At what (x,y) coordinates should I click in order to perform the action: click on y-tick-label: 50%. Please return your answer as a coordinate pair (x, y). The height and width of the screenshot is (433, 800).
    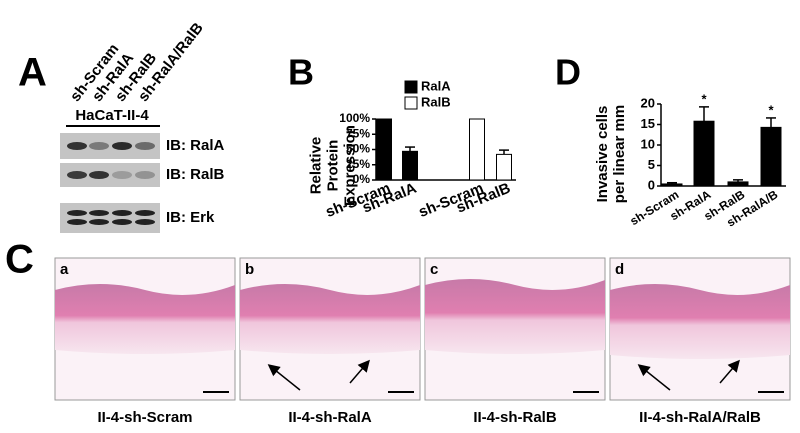
    Looking at the image, I should click on (358, 149).